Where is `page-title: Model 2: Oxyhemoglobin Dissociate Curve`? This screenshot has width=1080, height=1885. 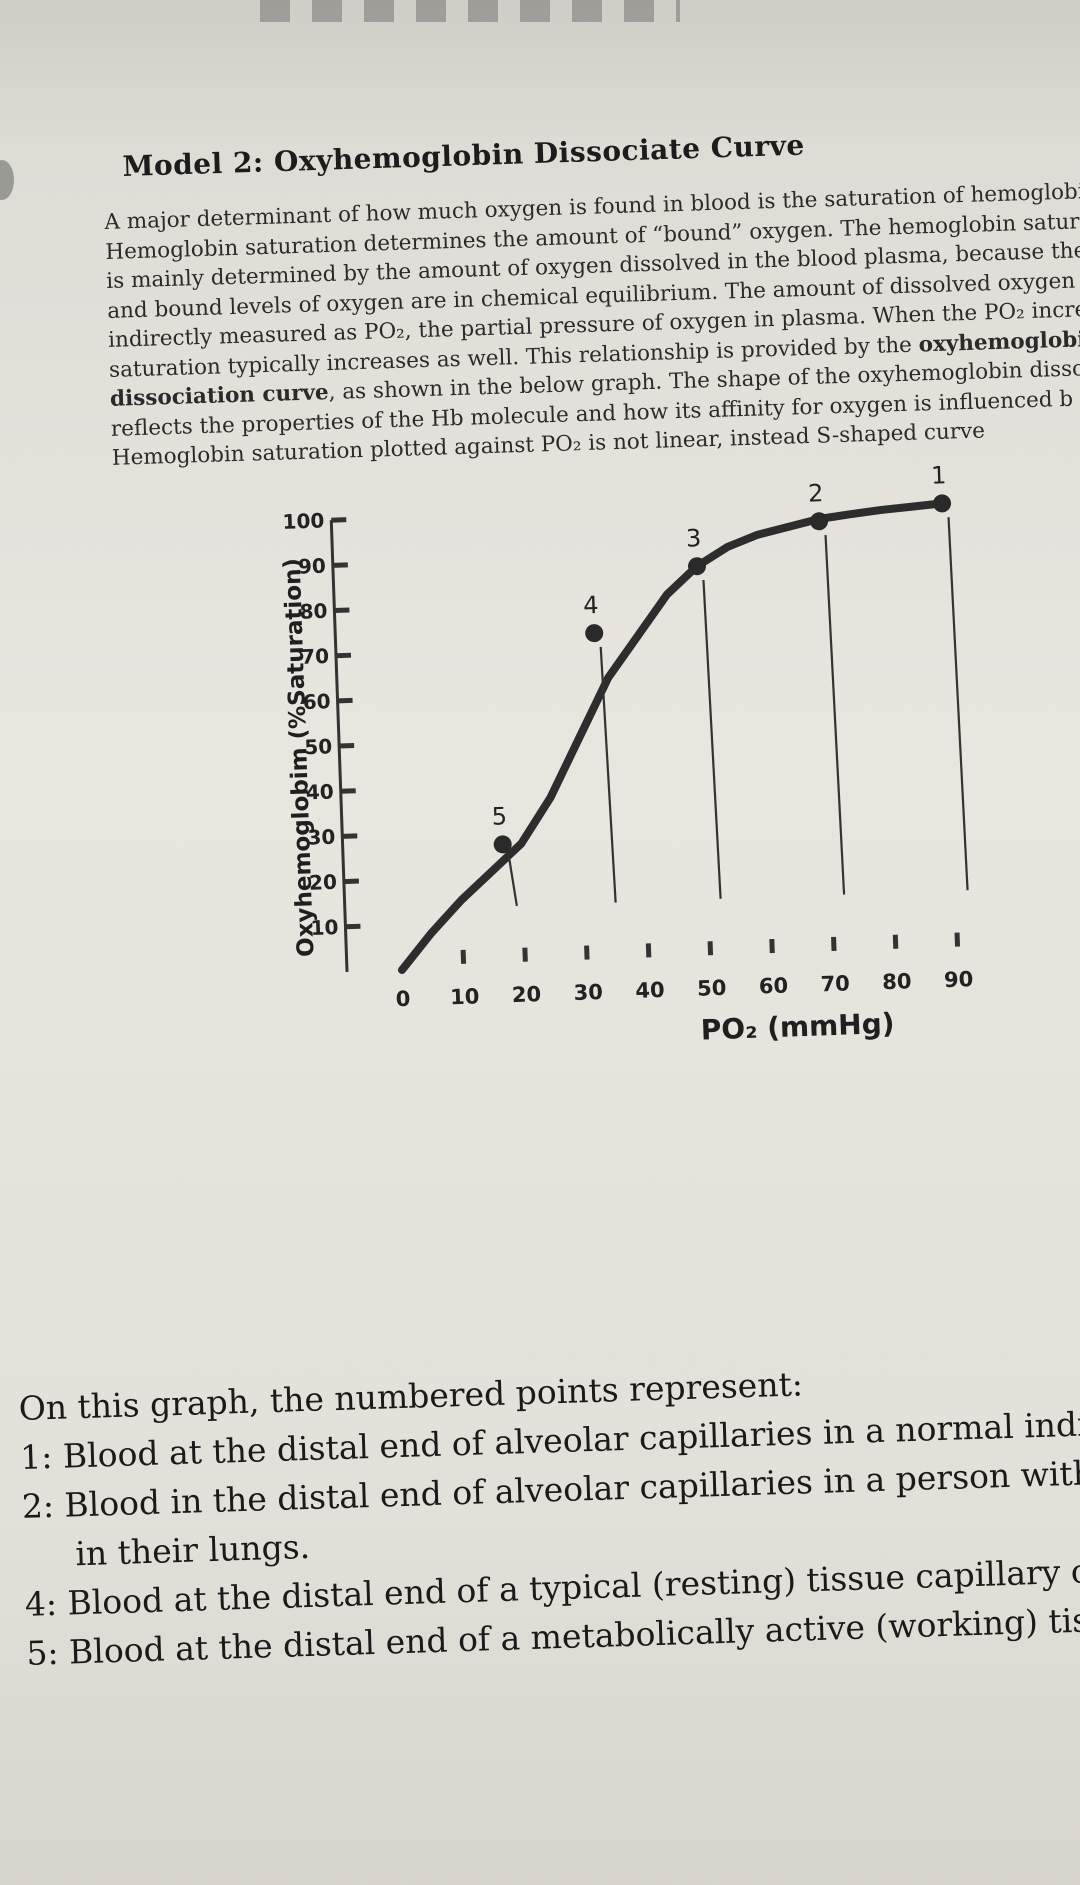
page-title: Model 2: Oxyhemoglobin Dissociate Curve is located at coordinates (464, 155).